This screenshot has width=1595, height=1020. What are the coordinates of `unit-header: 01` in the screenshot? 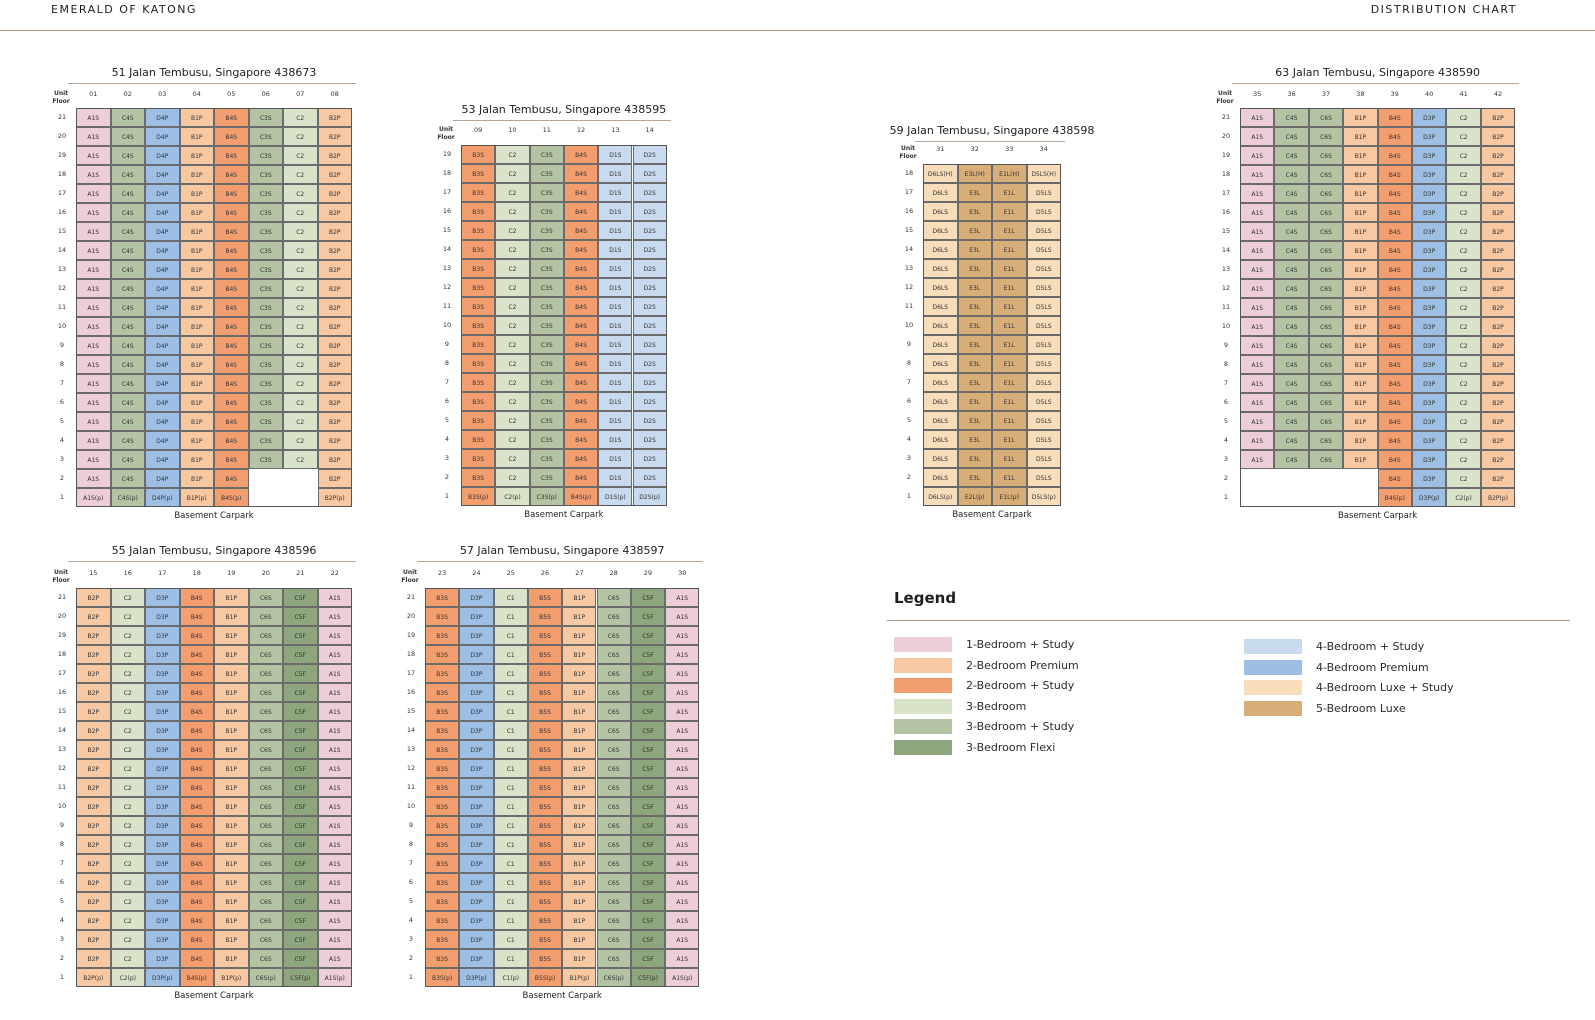 It's located at (93, 94).